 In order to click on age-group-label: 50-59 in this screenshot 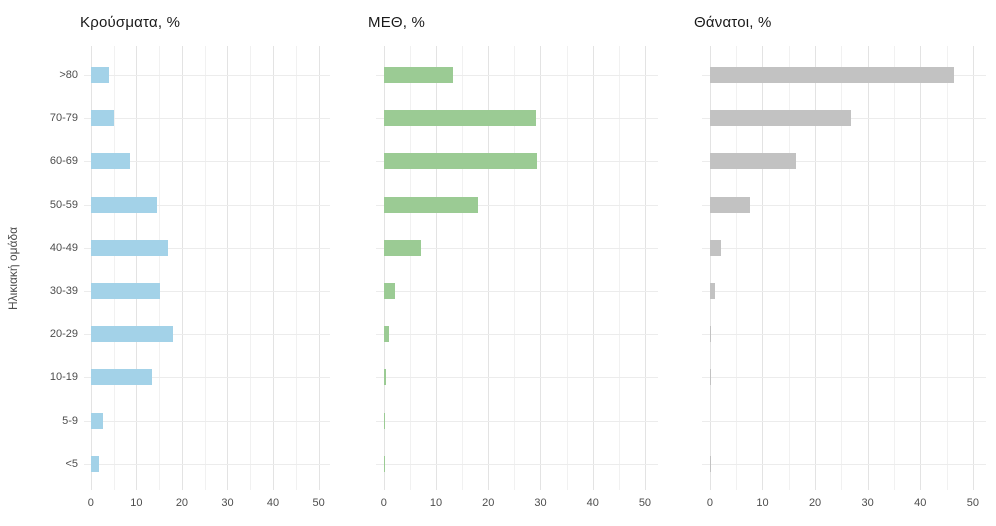, I will do `click(63, 204)`.